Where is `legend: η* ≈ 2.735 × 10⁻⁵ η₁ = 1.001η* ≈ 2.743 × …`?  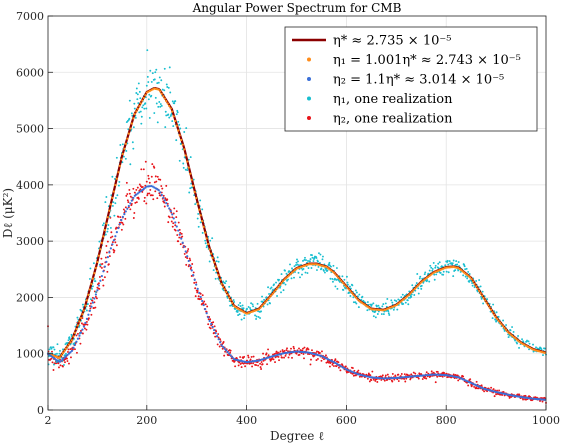
legend: η* ≈ 2.735 × 10⁻⁵ η₁ = 1.001η* ≈ 2.743 × … is located at coordinates (411, 79).